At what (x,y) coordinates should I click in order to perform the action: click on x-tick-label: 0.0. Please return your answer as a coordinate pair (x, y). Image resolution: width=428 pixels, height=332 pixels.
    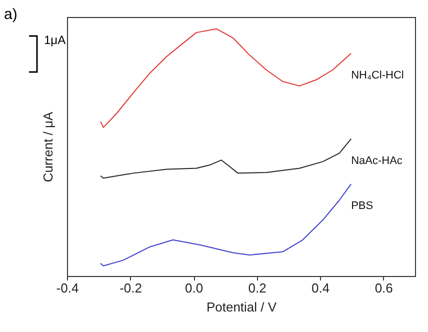
    Looking at the image, I should click on (194, 288).